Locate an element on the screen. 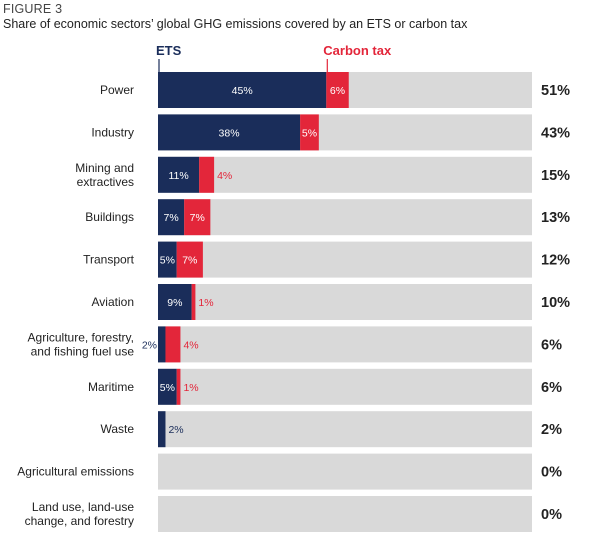 The image size is (605, 534). category-label-line: Agriculture, forestry, is located at coordinates (81, 337).